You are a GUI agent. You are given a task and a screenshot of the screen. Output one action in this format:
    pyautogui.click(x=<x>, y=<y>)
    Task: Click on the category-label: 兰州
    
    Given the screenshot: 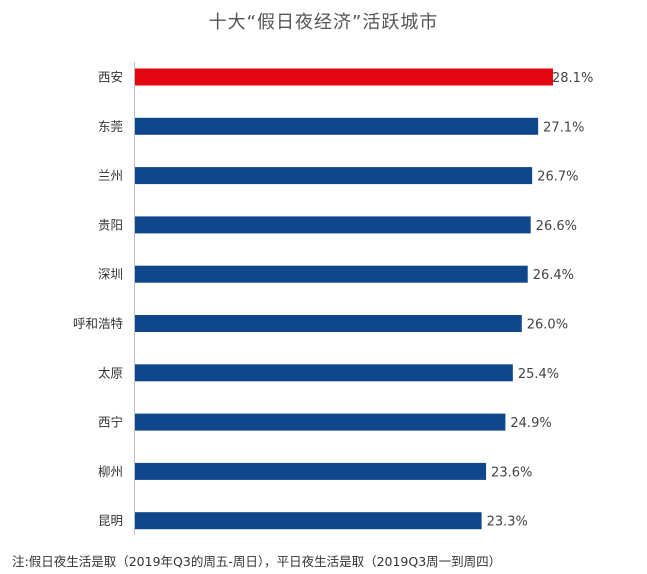 What is the action you would take?
    pyautogui.click(x=110, y=175)
    